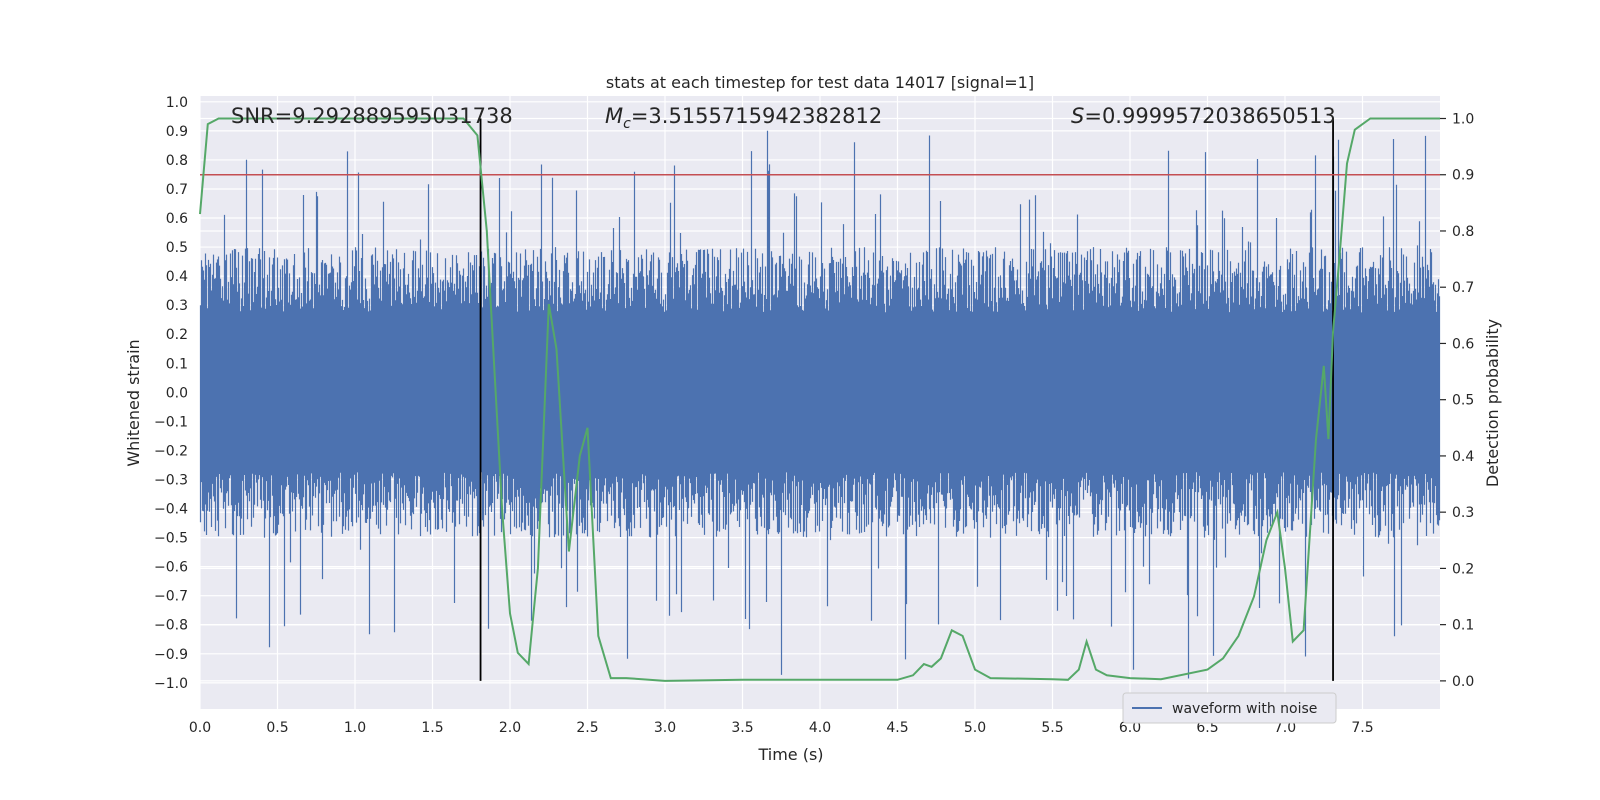  What do you see at coordinates (171, 480) in the screenshot?
I see `y-left-tick-label: −0.3` at bounding box center [171, 480].